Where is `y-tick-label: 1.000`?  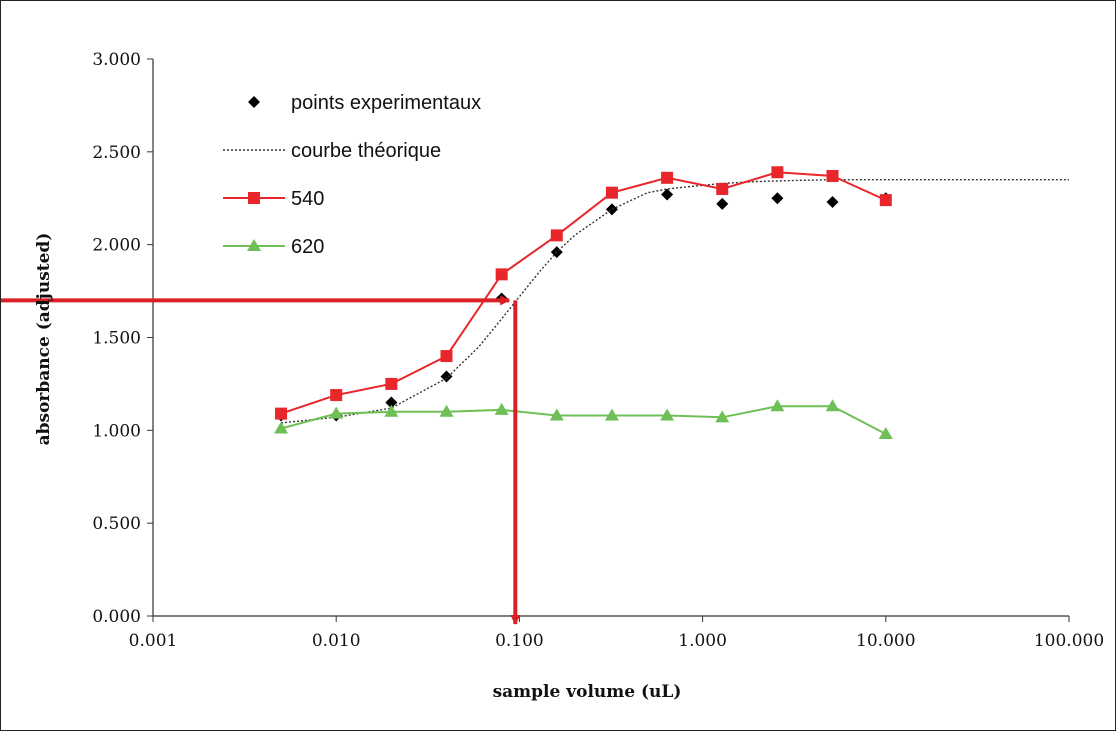
y-tick-label: 1.000 is located at coordinates (116, 431).